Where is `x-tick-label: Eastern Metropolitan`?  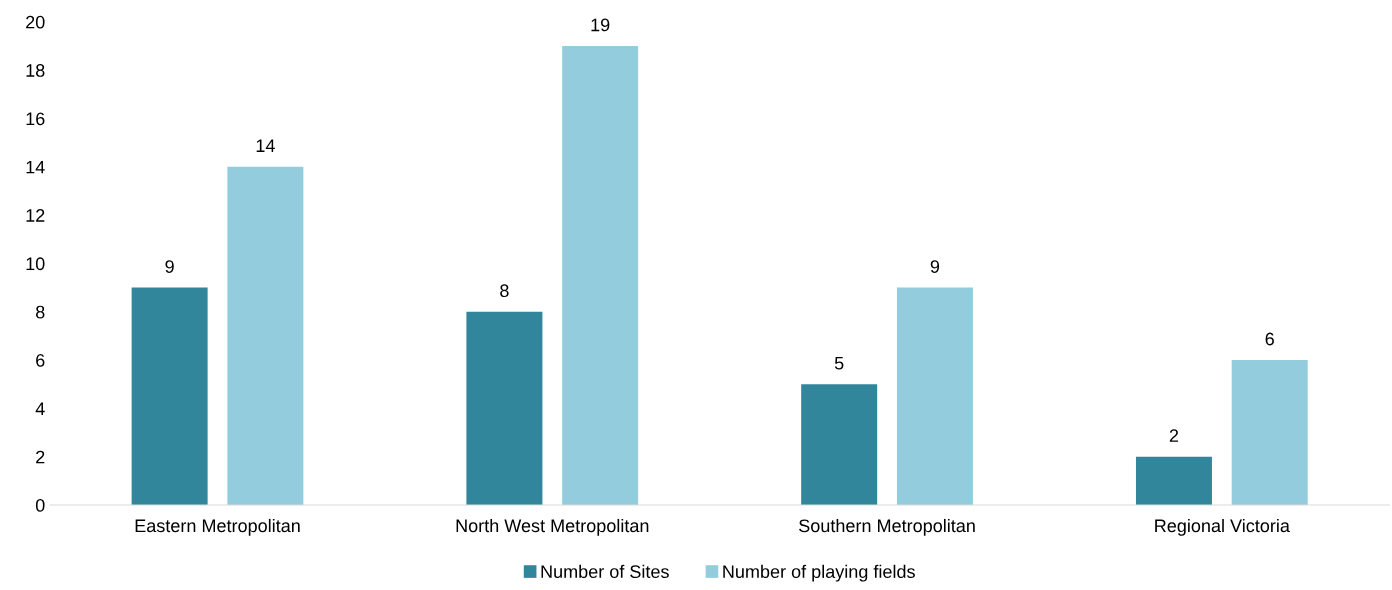 x-tick-label: Eastern Metropolitan is located at coordinates (217, 527).